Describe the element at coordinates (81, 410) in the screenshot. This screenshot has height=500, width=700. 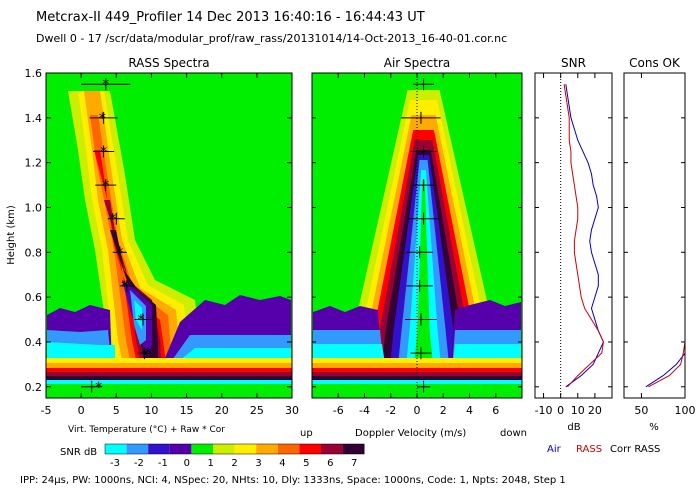
I see `rass-x-tick-label: 0` at that location.